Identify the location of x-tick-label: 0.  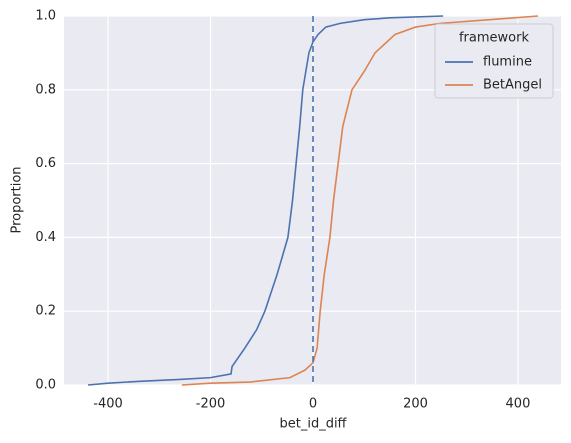
(313, 404).